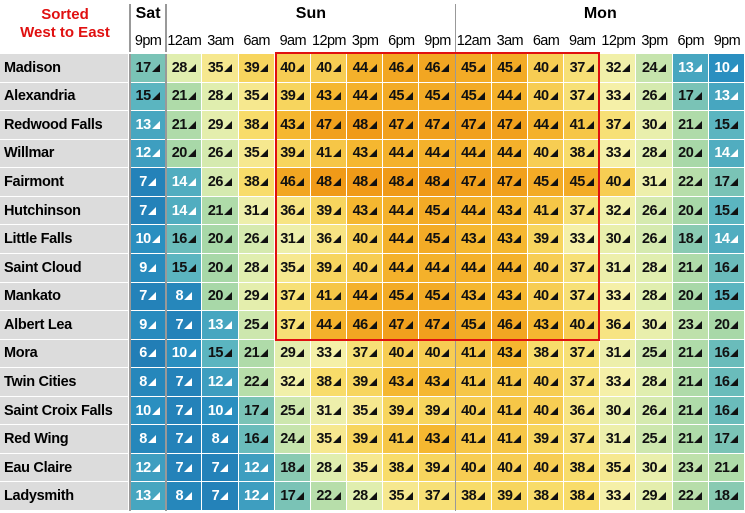  What do you see at coordinates (613, 324) in the screenshot?
I see `wind-value: 36` at bounding box center [613, 324].